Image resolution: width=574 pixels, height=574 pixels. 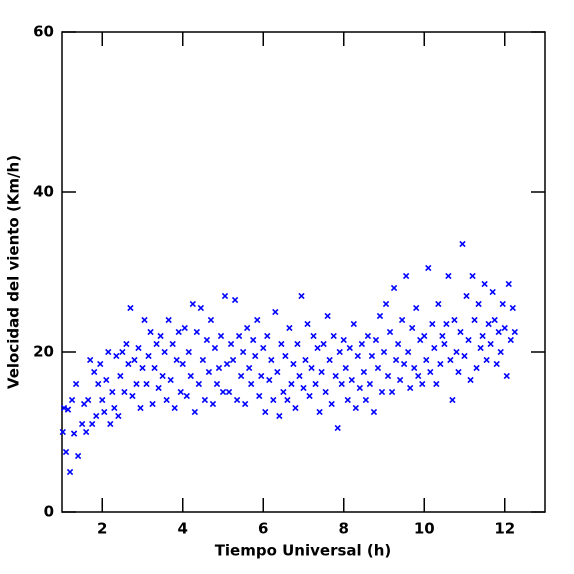 What do you see at coordinates (303, 551) in the screenshot?
I see `x-axis-label: Tiempo Universal (h)` at bounding box center [303, 551].